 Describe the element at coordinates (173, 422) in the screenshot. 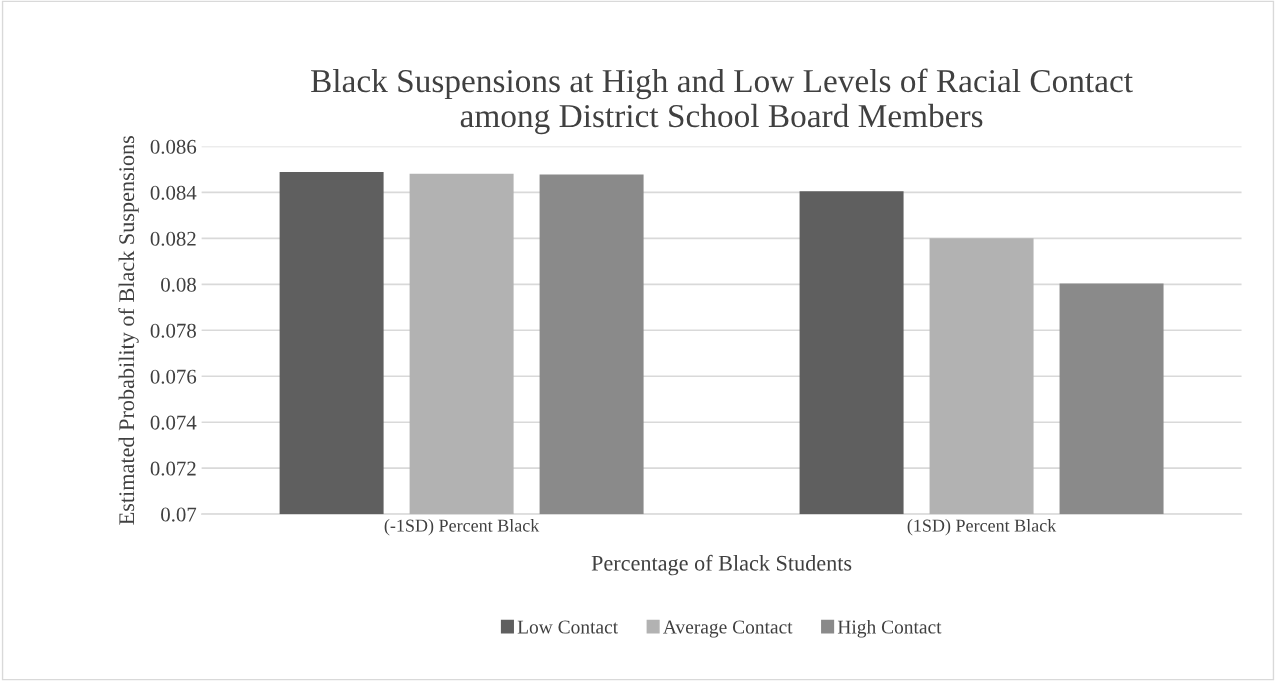

I see `y-tick-label: 0.074` at that location.